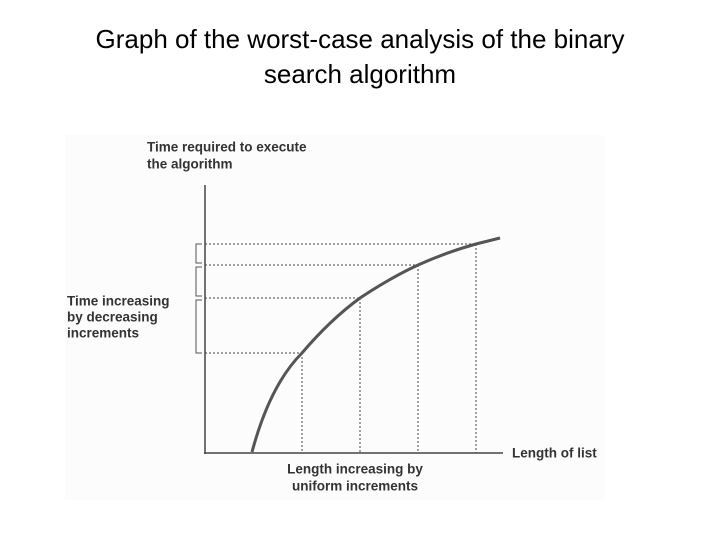 This screenshot has width=720, height=540. Describe the element at coordinates (360, 74) in the screenshot. I see `title-line: search algorithm` at that location.